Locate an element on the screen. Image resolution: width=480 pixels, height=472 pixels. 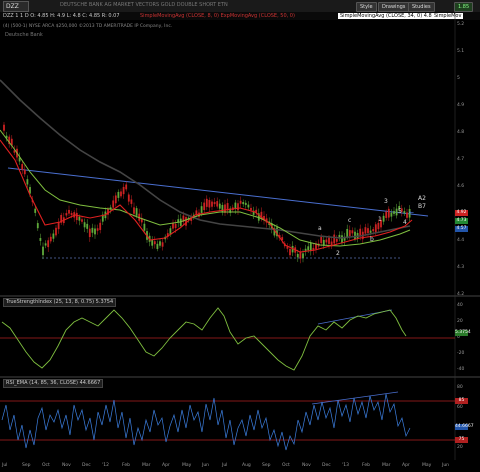
x-axis-label-12: Aug is located at coordinates (246, 465).